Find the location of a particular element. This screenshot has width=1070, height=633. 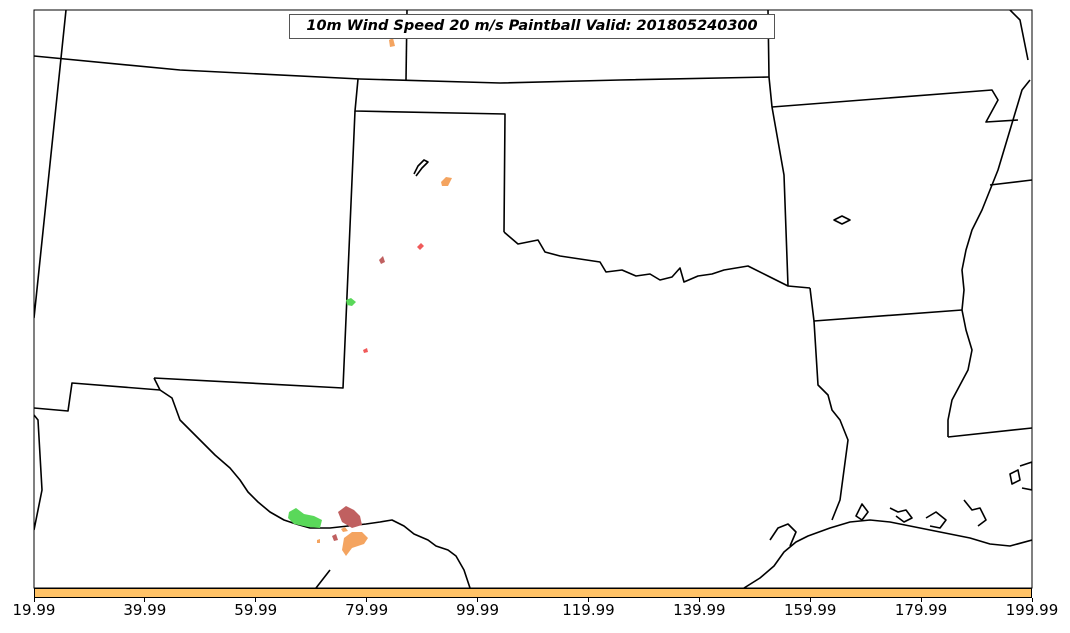

state-boundary-mo-north is located at coordinates (895, 106).